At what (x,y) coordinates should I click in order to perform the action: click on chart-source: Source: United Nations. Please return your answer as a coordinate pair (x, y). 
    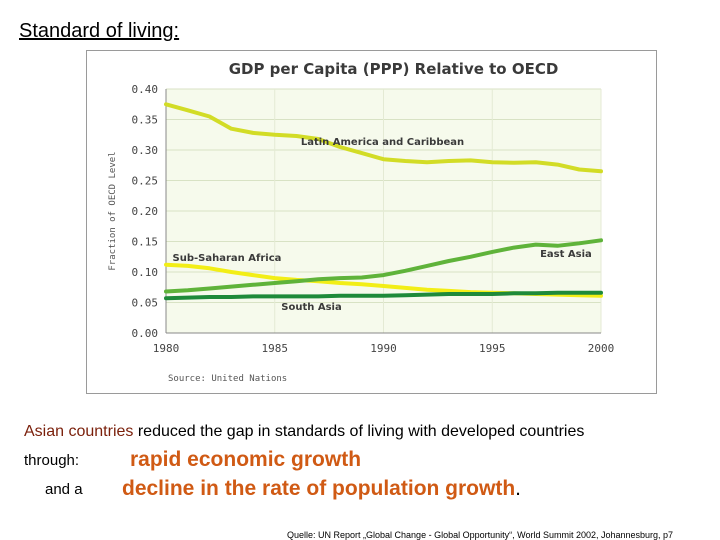
    Looking at the image, I should click on (227, 379).